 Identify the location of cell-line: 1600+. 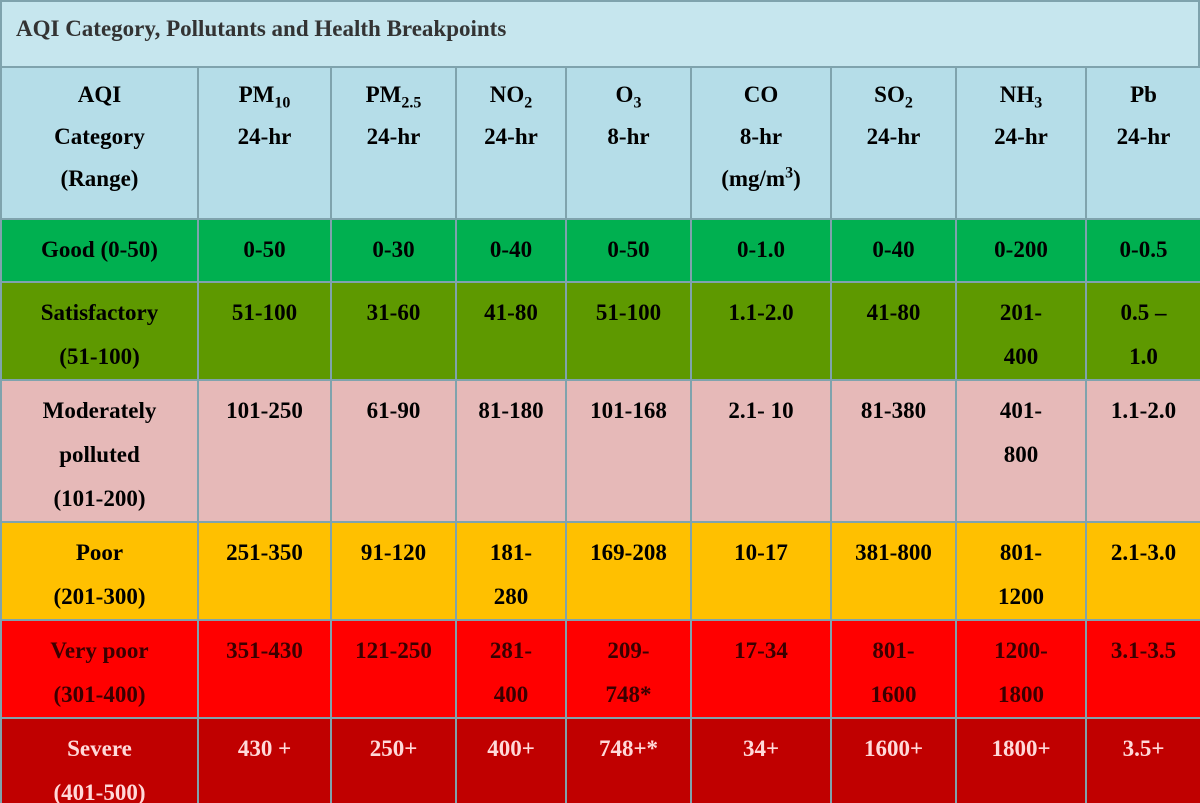
(893, 748).